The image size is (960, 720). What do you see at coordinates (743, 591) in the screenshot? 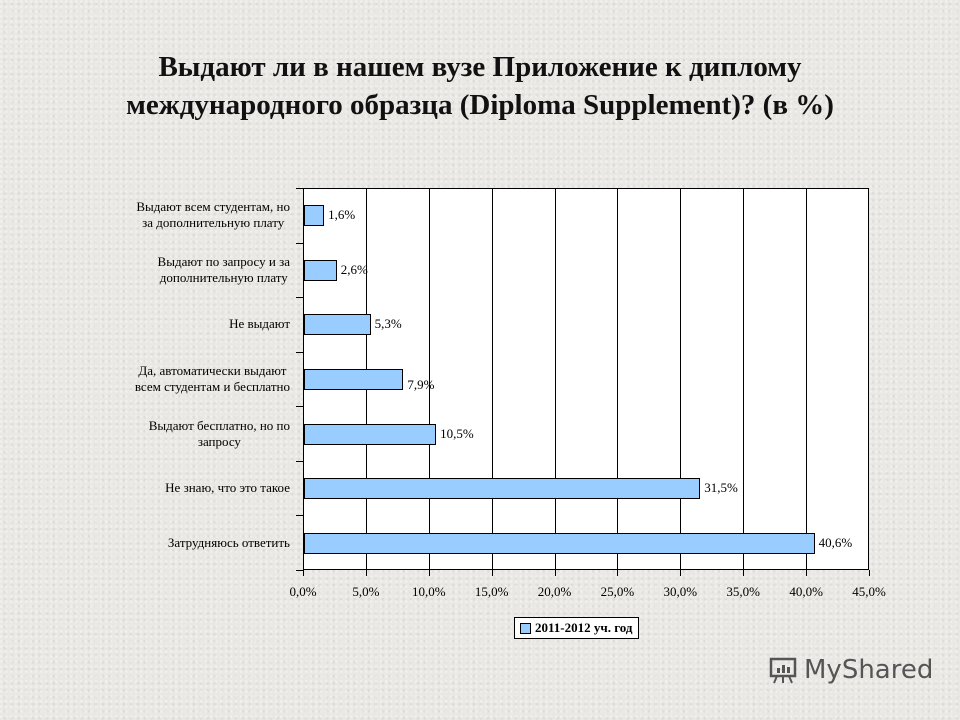
I see `x-tick-label: 35,0%` at bounding box center [743, 591].